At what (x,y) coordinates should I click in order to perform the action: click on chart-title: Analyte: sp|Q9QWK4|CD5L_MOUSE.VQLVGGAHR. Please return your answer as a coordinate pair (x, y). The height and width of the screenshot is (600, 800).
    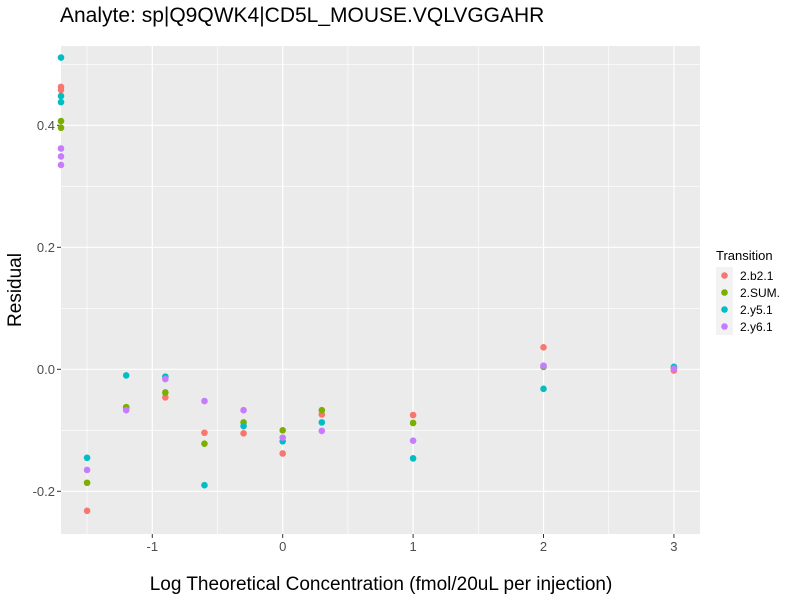
    Looking at the image, I should click on (302, 15).